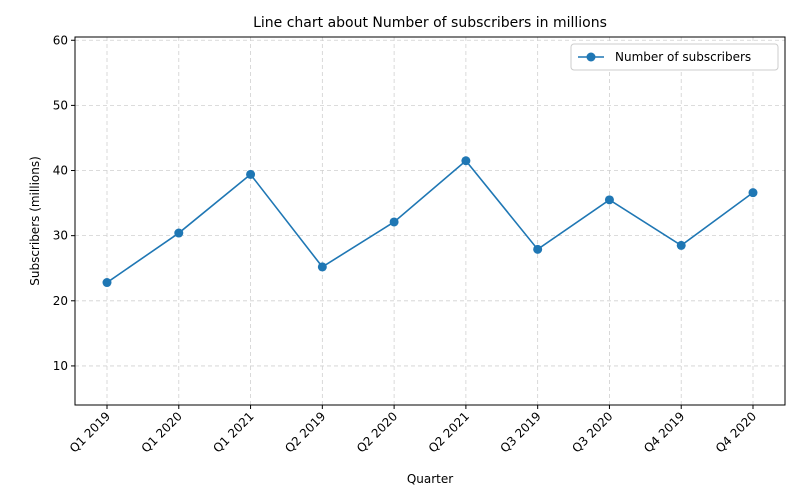  What do you see at coordinates (683, 57) in the screenshot?
I see `legend-label: Number of subscribers` at bounding box center [683, 57].